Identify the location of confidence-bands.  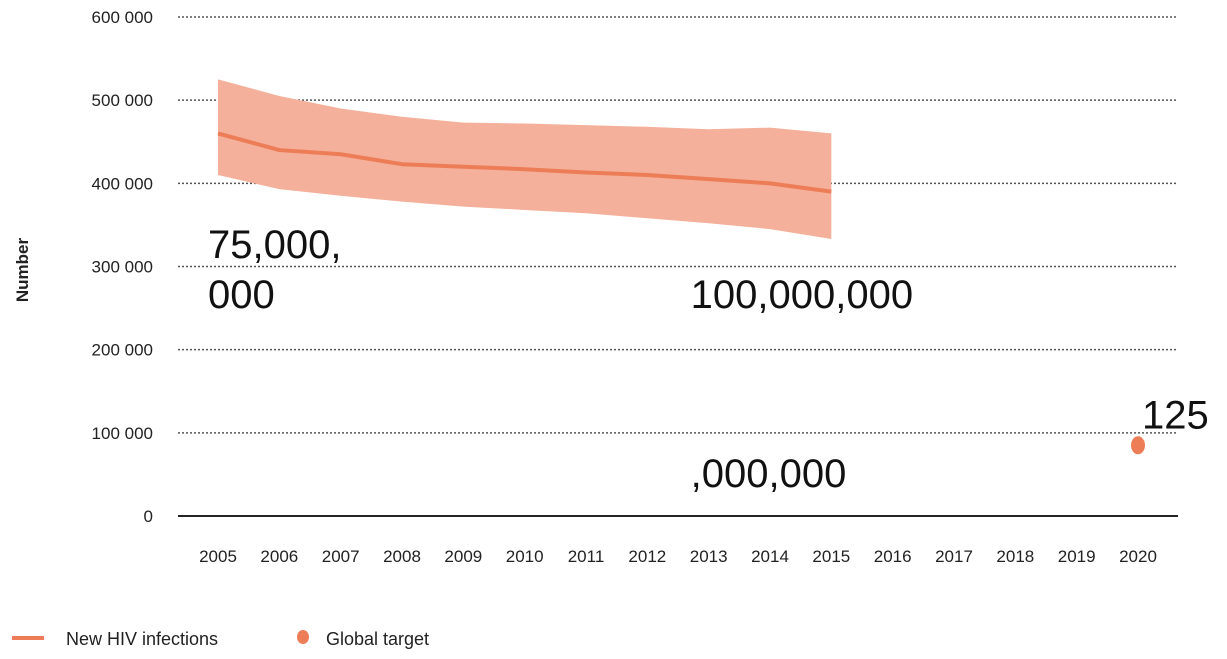
(525, 159).